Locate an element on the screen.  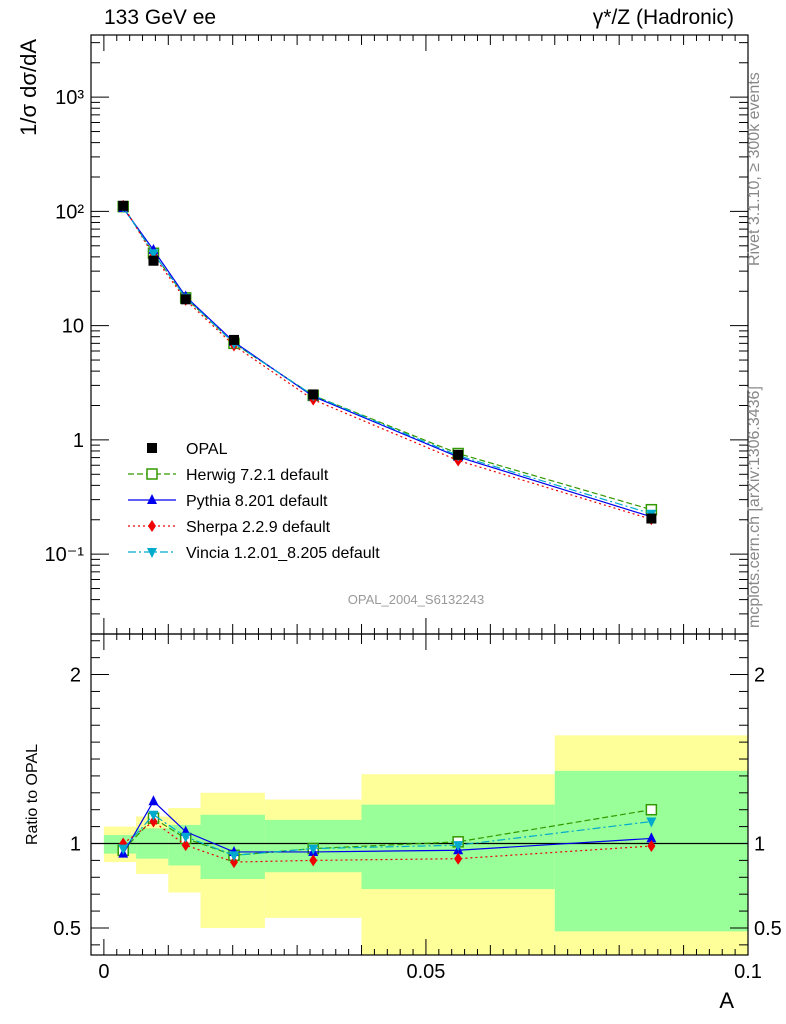
ratio-y-tick-label-right: 2 is located at coordinates (759, 676).